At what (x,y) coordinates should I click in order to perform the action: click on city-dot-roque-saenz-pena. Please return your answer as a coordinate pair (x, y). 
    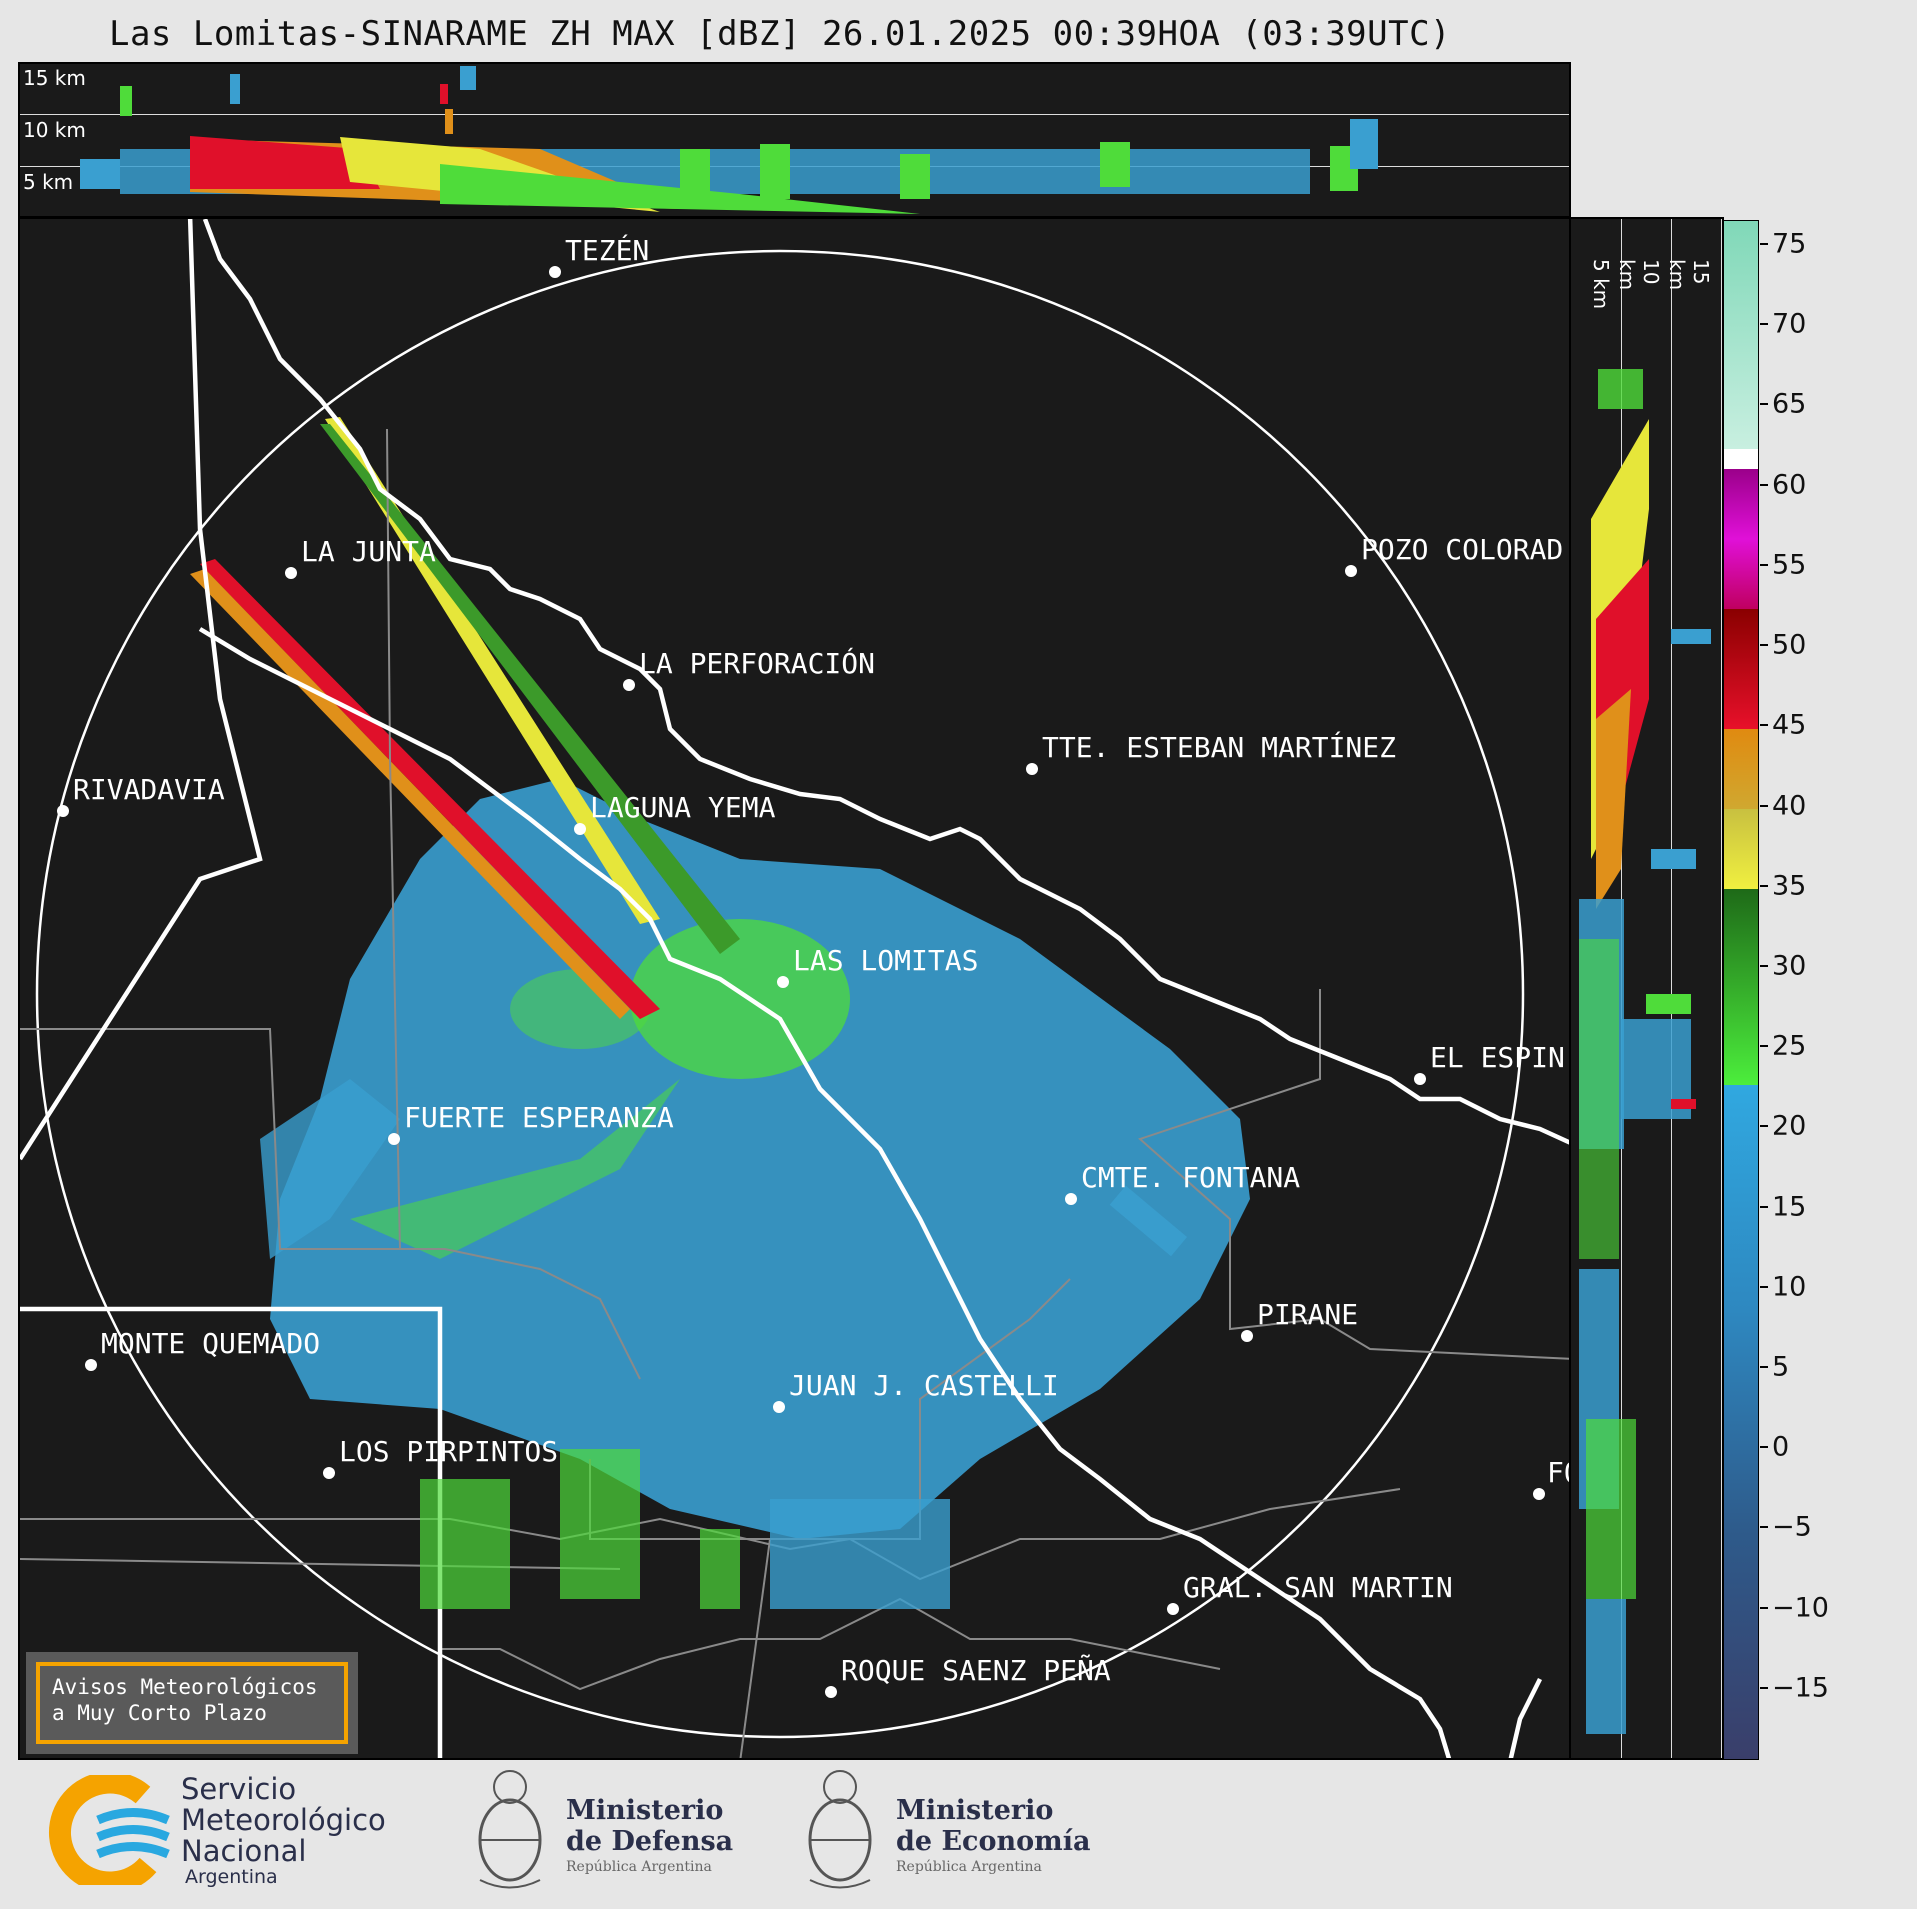
    Looking at the image, I should click on (831, 1692).